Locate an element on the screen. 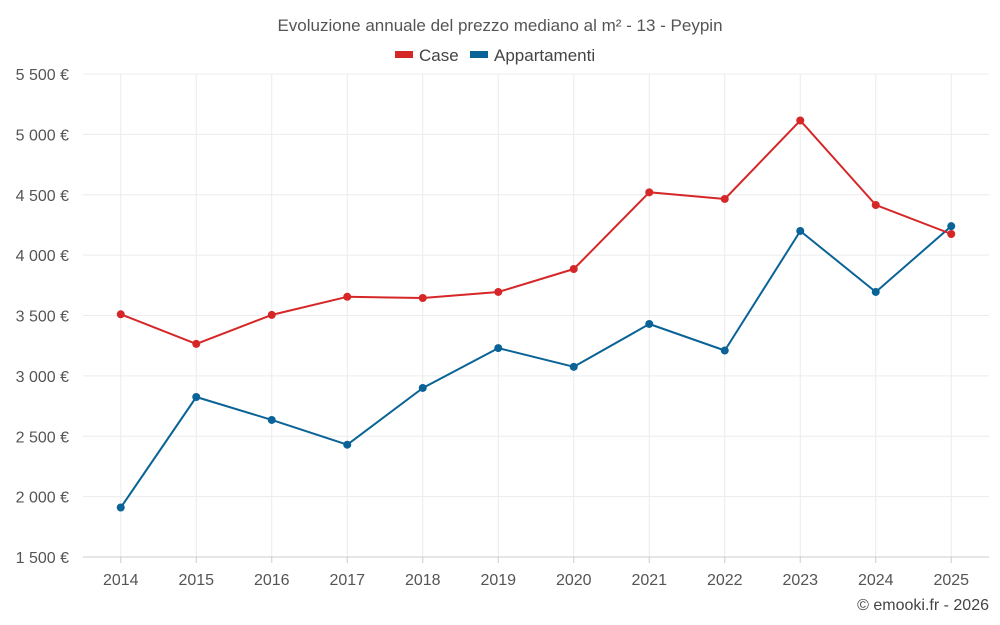  y-tick-label: 2 500 € is located at coordinates (42, 437).